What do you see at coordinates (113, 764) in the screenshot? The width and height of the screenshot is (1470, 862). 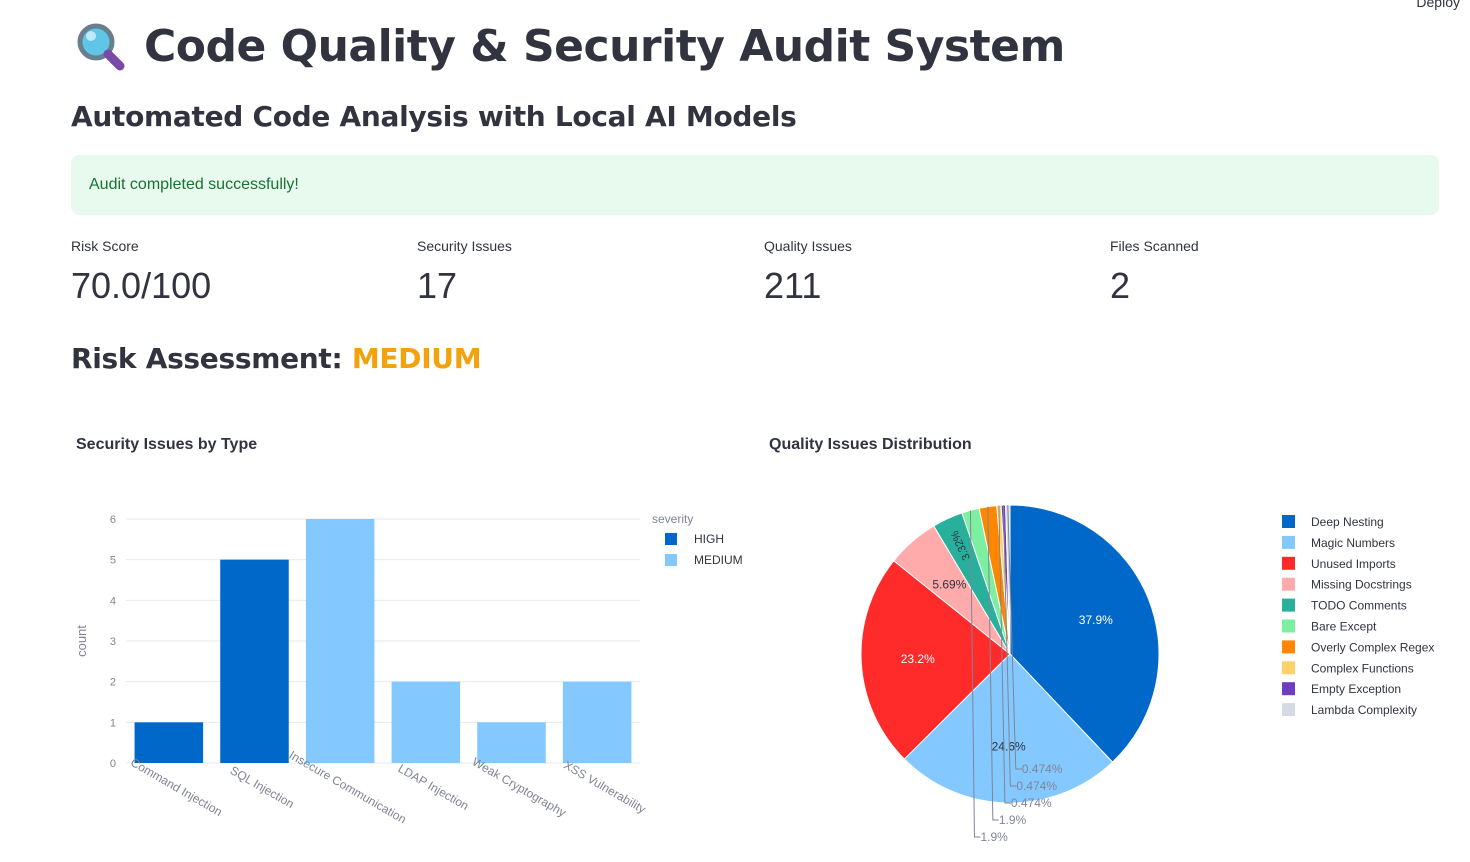 I see `y-tick-label: 0` at bounding box center [113, 764].